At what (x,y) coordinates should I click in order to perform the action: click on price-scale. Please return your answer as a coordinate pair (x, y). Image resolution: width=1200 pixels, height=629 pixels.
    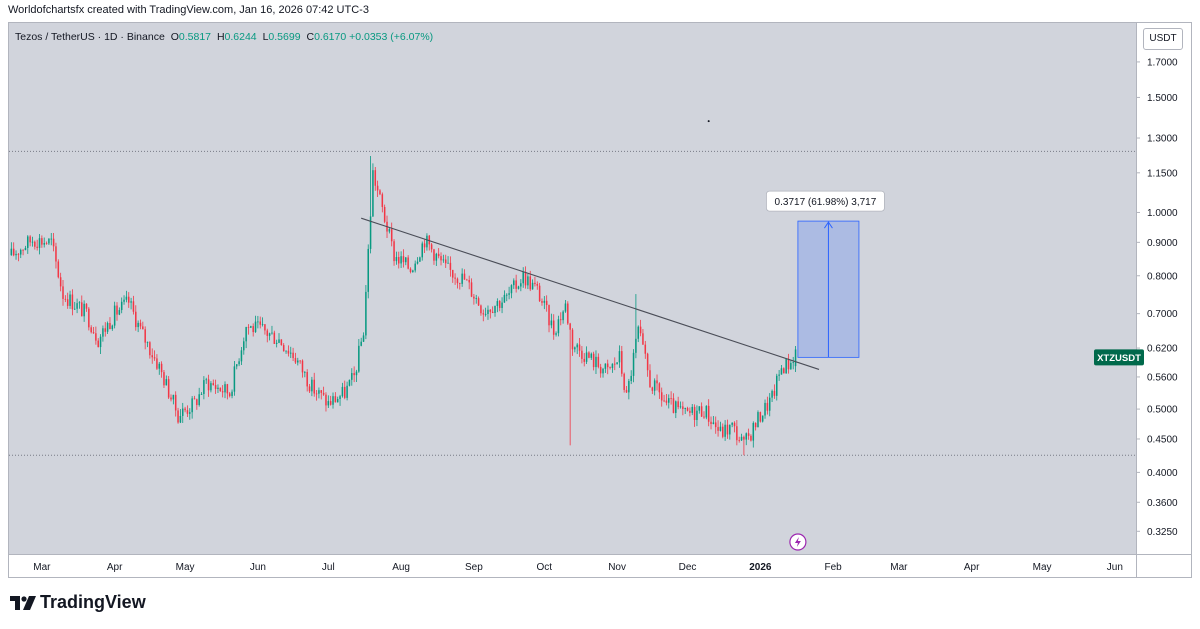
    Looking at the image, I should click on (1163, 288).